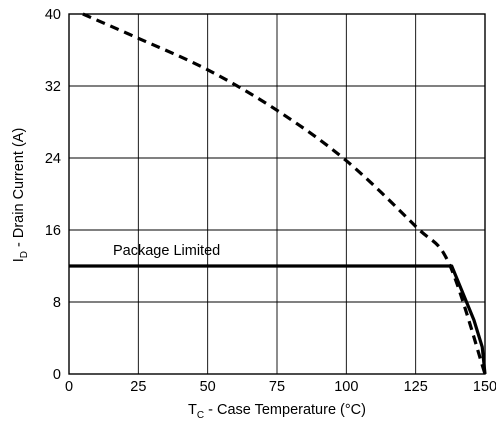  Describe the element at coordinates (53, 159) in the screenshot. I see `y-tick-label-24: 24` at that location.